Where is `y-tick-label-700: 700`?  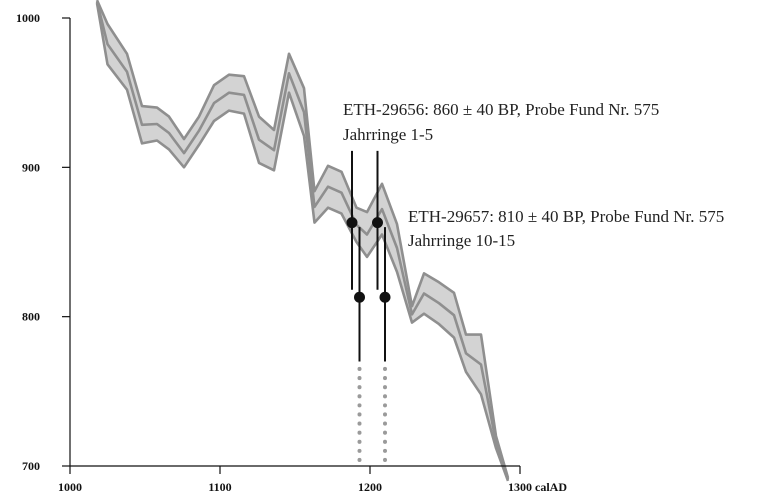 y-tick-label-700: 700 is located at coordinates (31, 466).